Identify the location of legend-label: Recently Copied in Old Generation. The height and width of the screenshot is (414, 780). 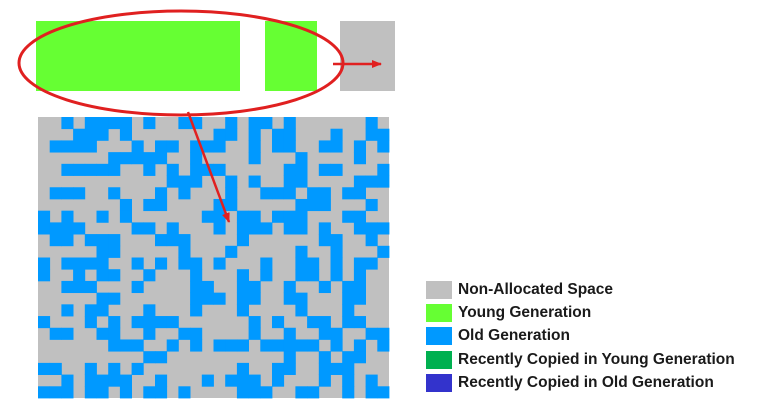
(586, 383).